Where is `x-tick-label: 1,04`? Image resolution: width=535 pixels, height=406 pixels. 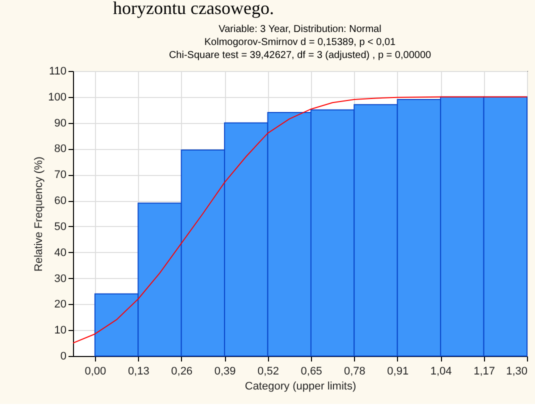
x-tick-label: 1,04 is located at coordinates (441, 372).